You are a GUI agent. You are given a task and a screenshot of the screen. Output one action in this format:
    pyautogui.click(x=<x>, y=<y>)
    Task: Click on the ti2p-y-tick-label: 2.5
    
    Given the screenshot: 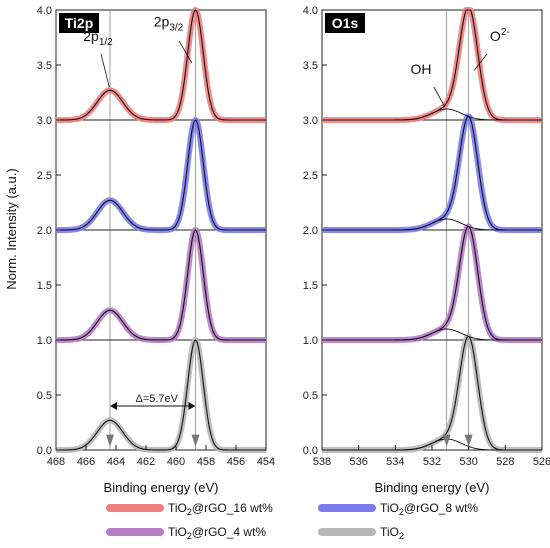 What is the action you would take?
    pyautogui.click(x=44, y=176)
    